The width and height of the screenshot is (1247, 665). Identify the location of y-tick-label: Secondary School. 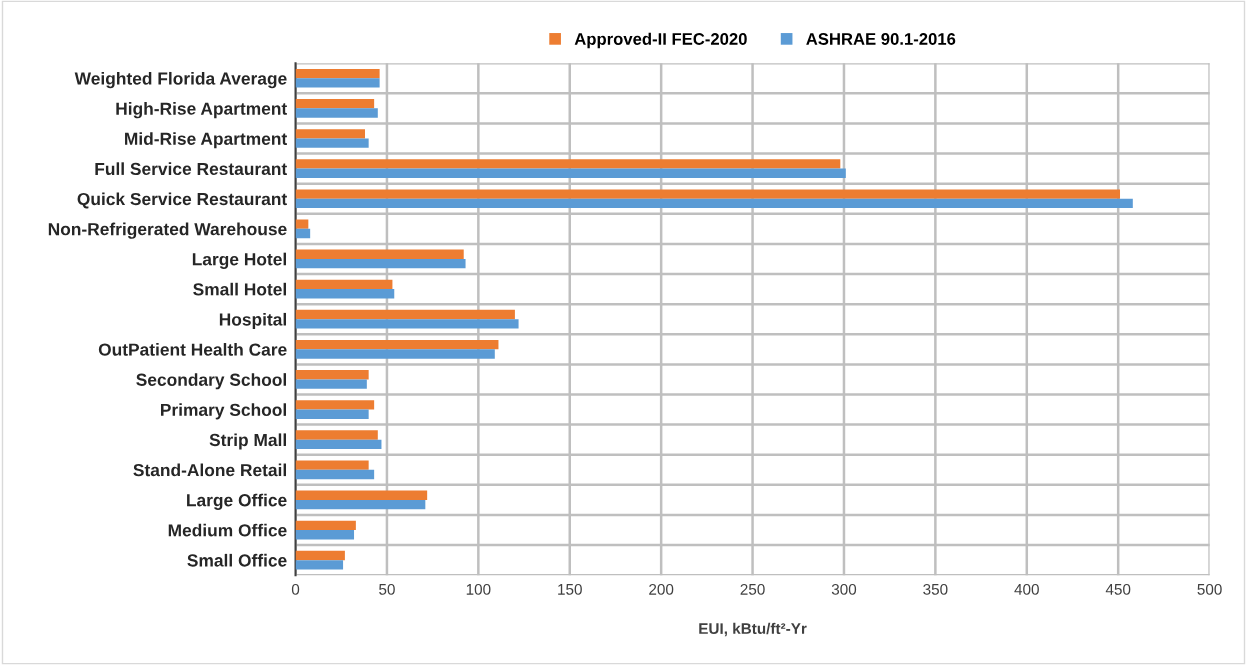
(211, 381).